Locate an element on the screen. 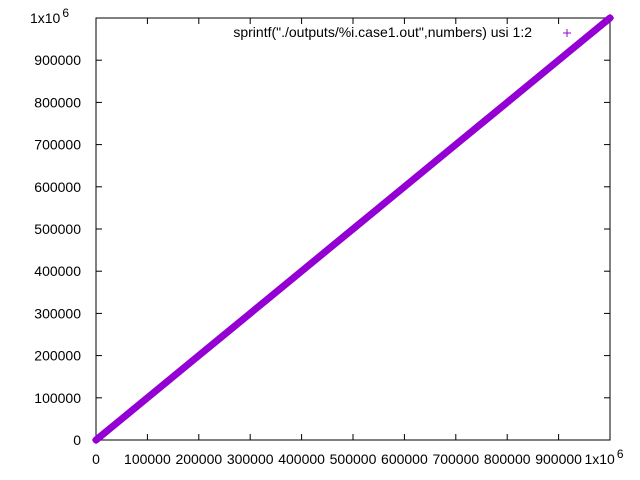 This screenshot has width=640, height=480. x-tick-label: 800000 is located at coordinates (507, 459).